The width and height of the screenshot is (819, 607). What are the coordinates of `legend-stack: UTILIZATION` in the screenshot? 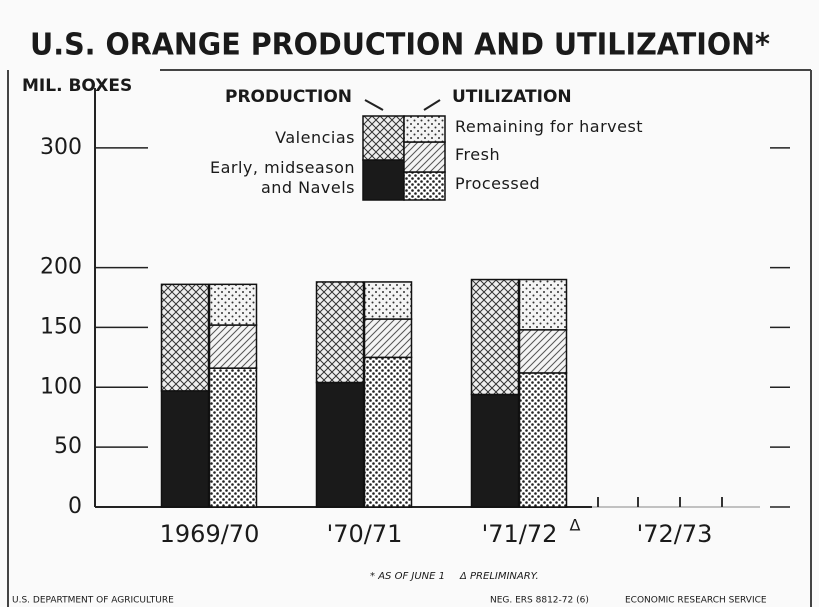 It's located at (512, 97).